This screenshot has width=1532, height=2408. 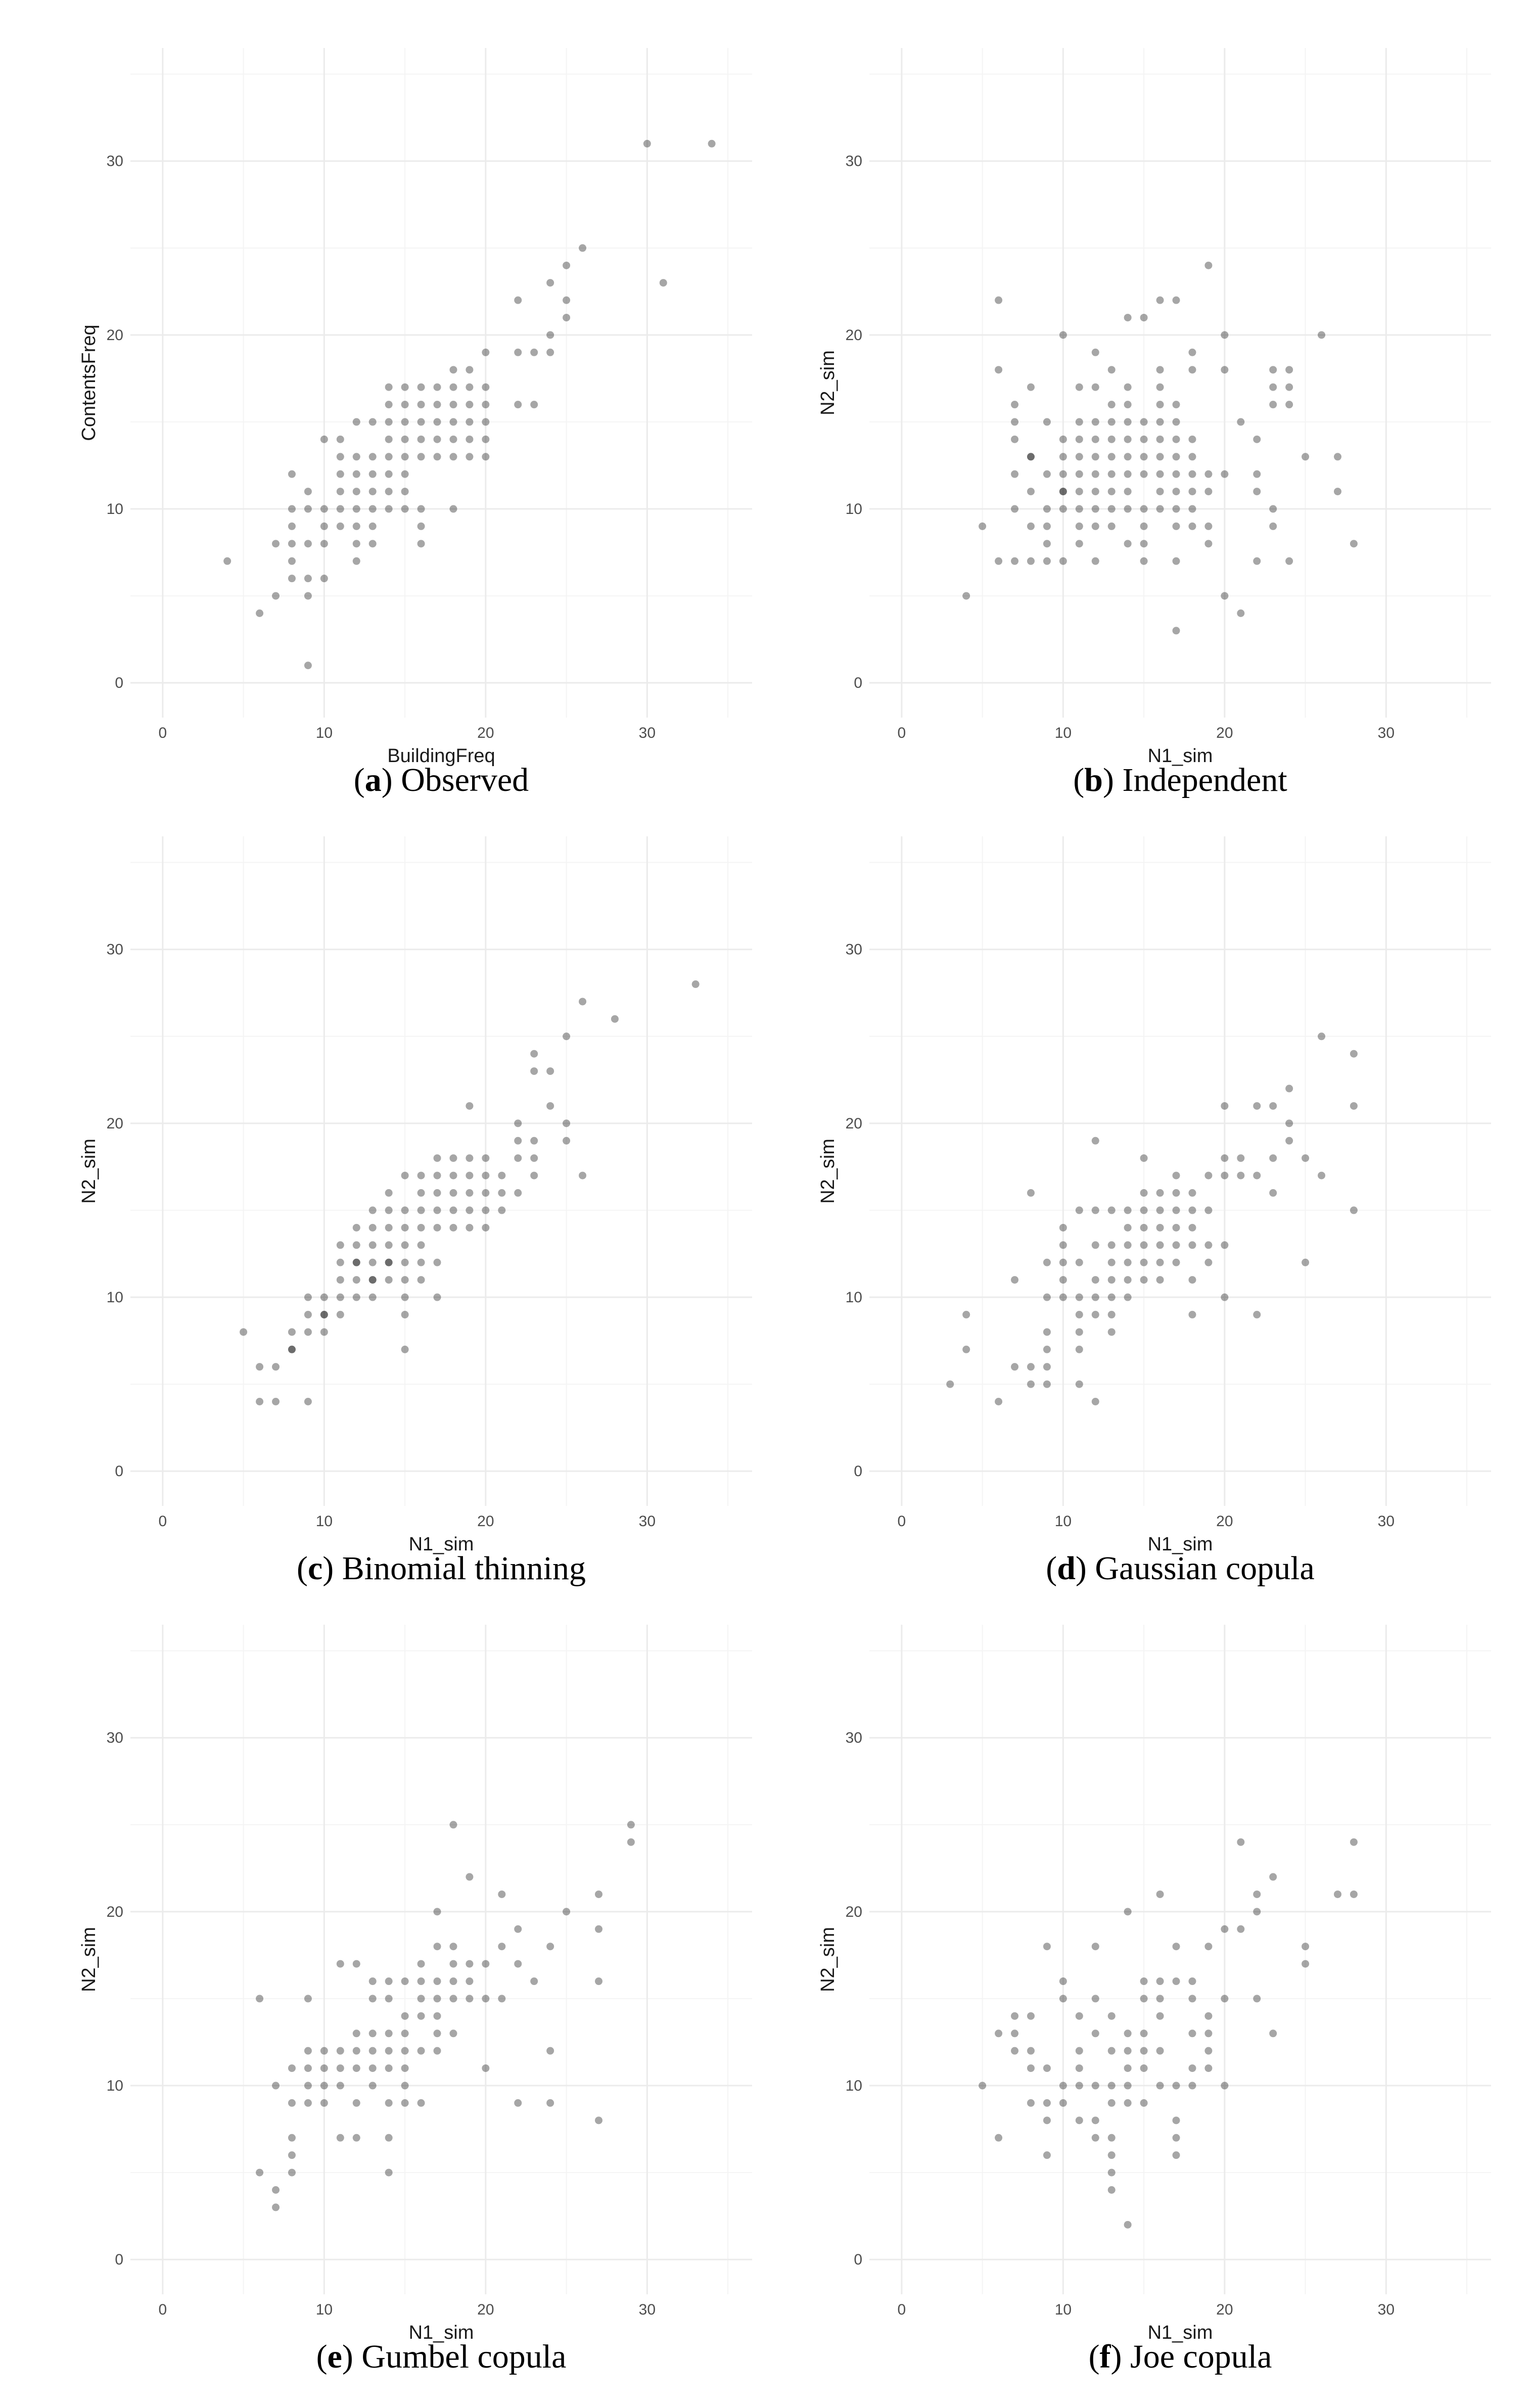 I want to click on panel-d-y-tick-label: 20, so click(x=854, y=1123).